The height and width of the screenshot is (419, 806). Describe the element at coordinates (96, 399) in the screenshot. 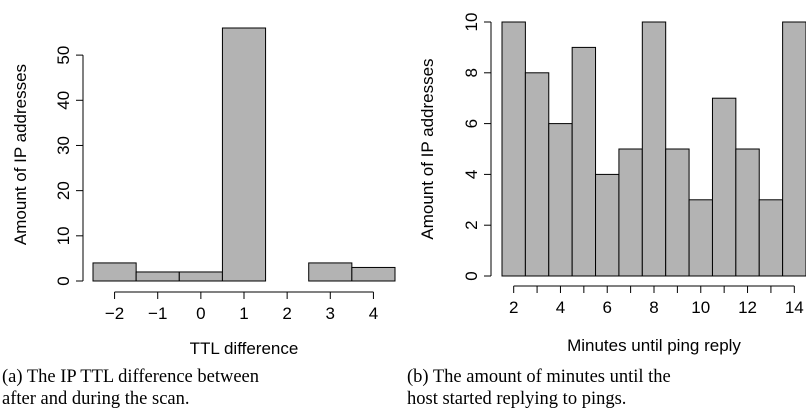

I see `caption-a-line2: after and during the scan.` at that location.